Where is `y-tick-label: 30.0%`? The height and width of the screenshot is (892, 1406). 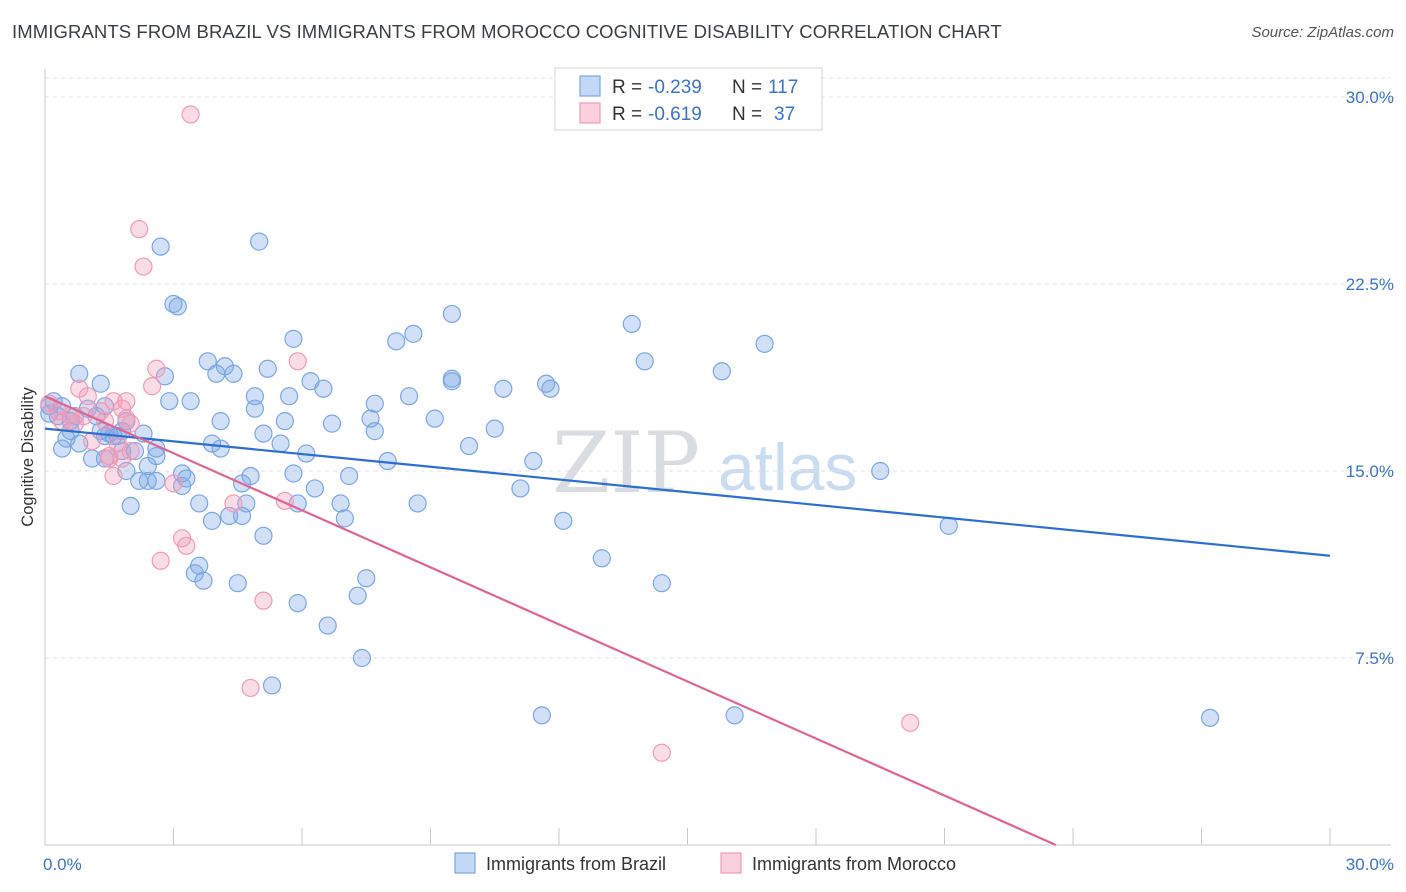 y-tick-label: 30.0% is located at coordinates (1370, 97).